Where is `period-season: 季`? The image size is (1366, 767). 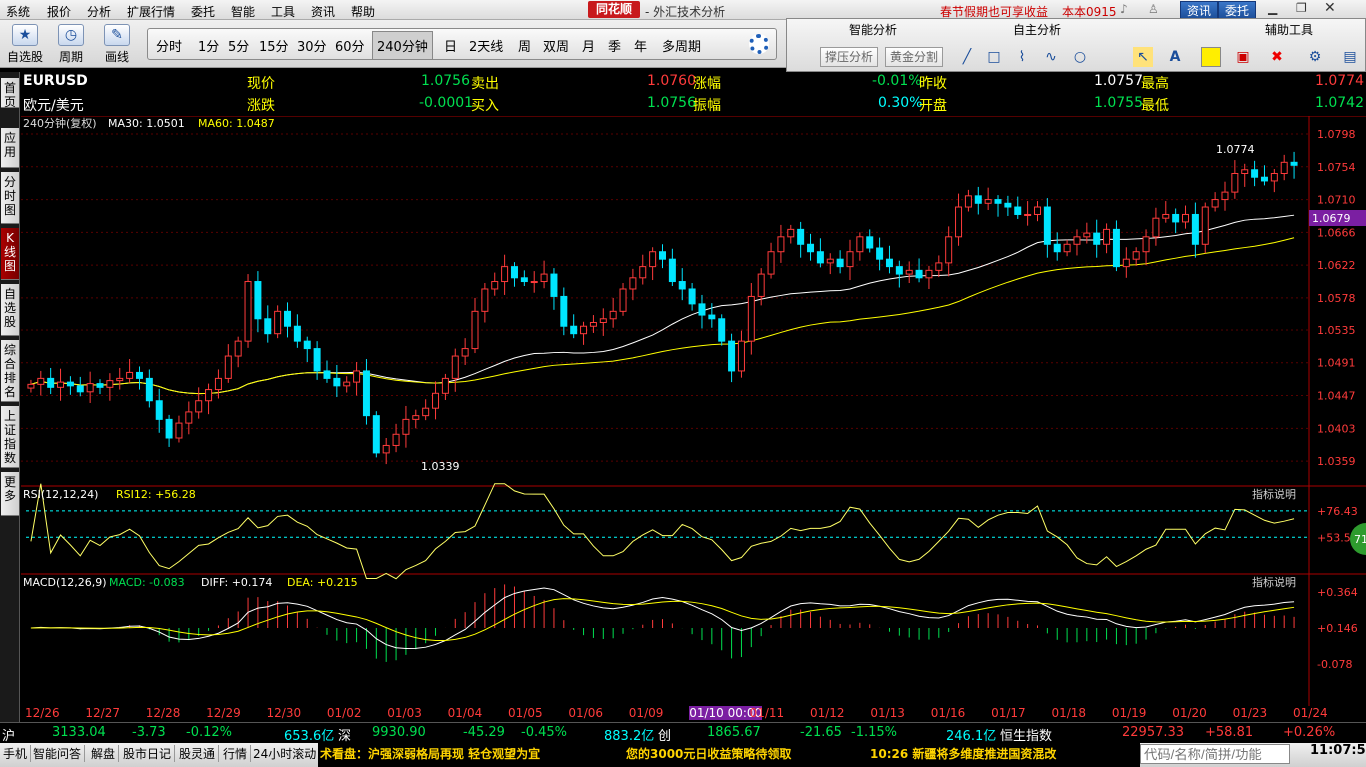
period-season: 季 is located at coordinates (615, 47).